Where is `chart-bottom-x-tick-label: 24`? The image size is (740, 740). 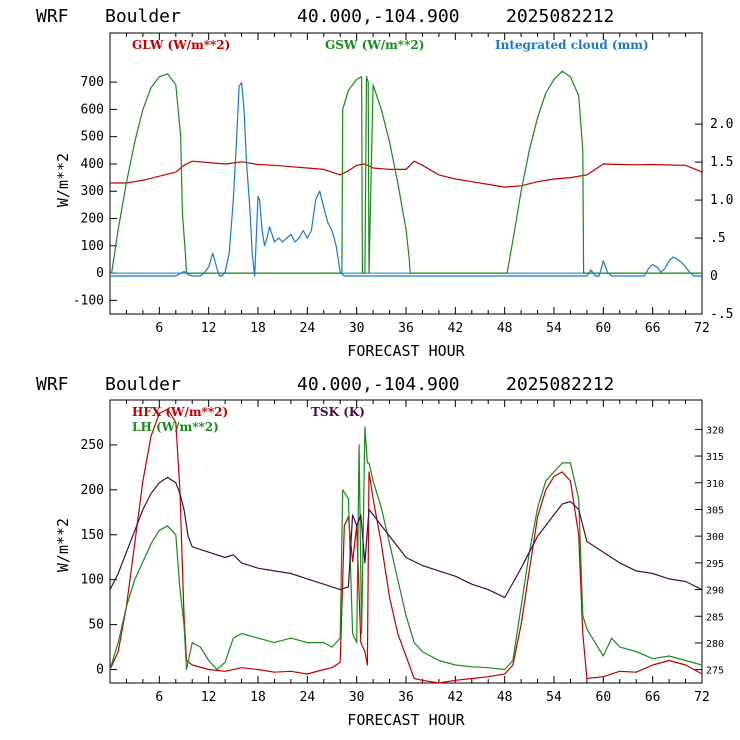 chart-bottom-x-tick-label: 24 is located at coordinates (308, 697).